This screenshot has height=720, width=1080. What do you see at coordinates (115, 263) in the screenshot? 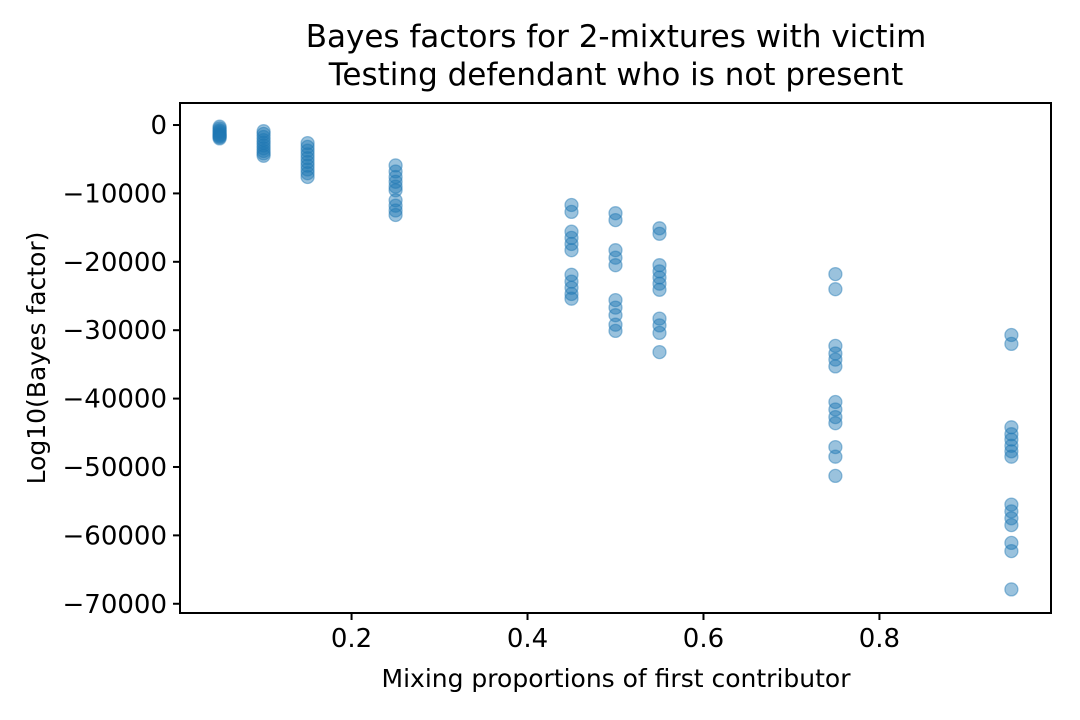
I see `y-tick-label: −20000` at bounding box center [115, 263].